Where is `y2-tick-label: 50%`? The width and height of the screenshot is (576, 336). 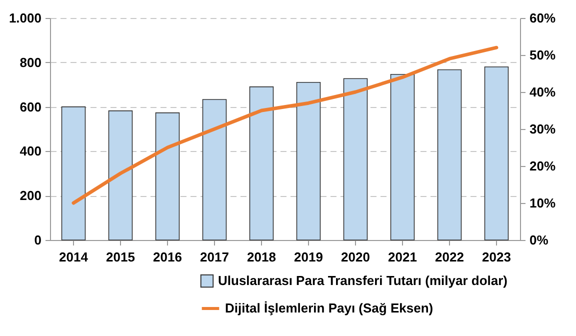 y2-tick-label: 50% is located at coordinates (543, 55).